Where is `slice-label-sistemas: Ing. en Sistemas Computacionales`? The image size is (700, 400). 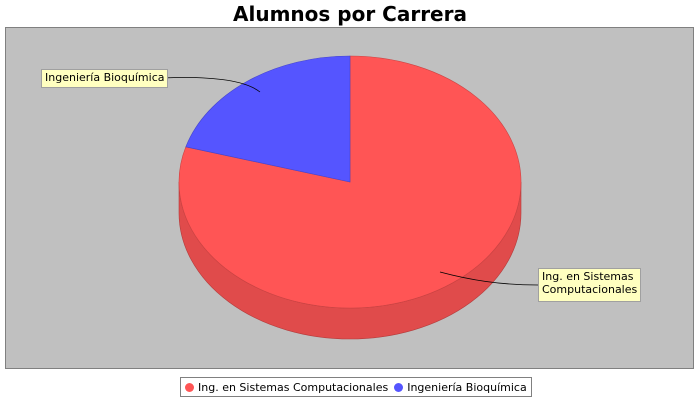 slice-label-sistemas: Ing. en Sistemas Computacionales is located at coordinates (590, 285).